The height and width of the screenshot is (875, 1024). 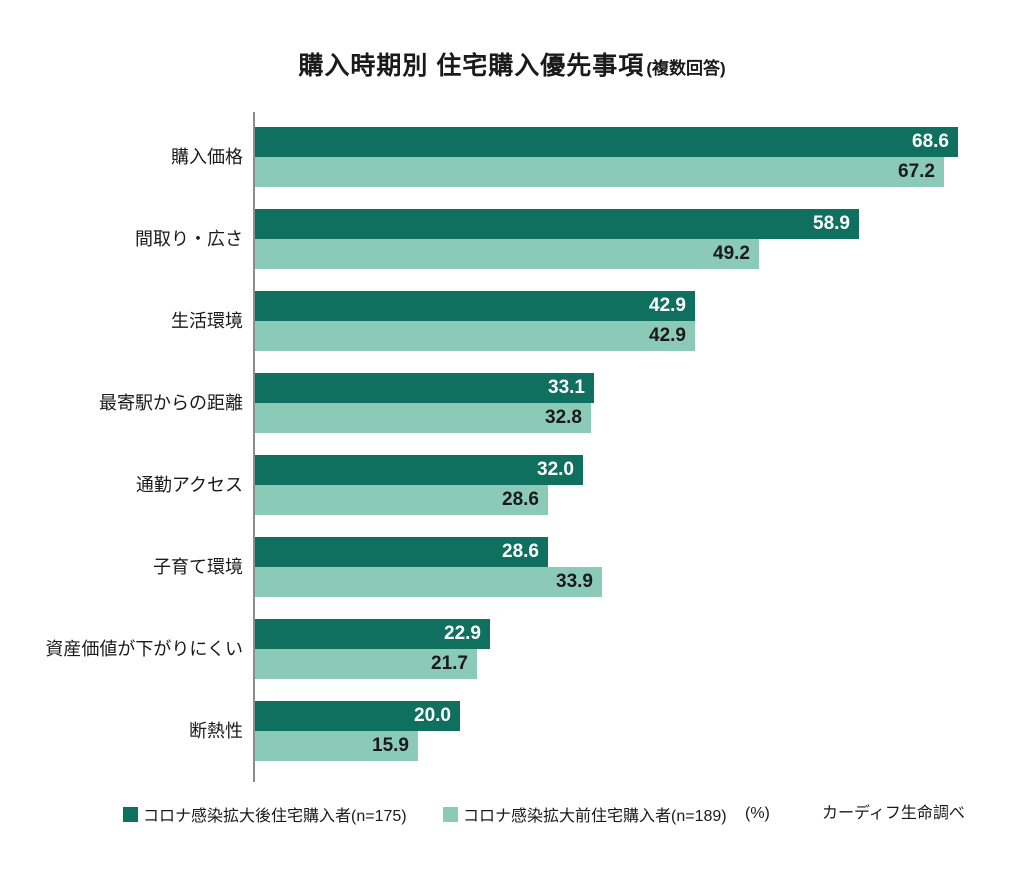 What do you see at coordinates (336, 746) in the screenshot?
I see `bar-before: 15.9` at bounding box center [336, 746].